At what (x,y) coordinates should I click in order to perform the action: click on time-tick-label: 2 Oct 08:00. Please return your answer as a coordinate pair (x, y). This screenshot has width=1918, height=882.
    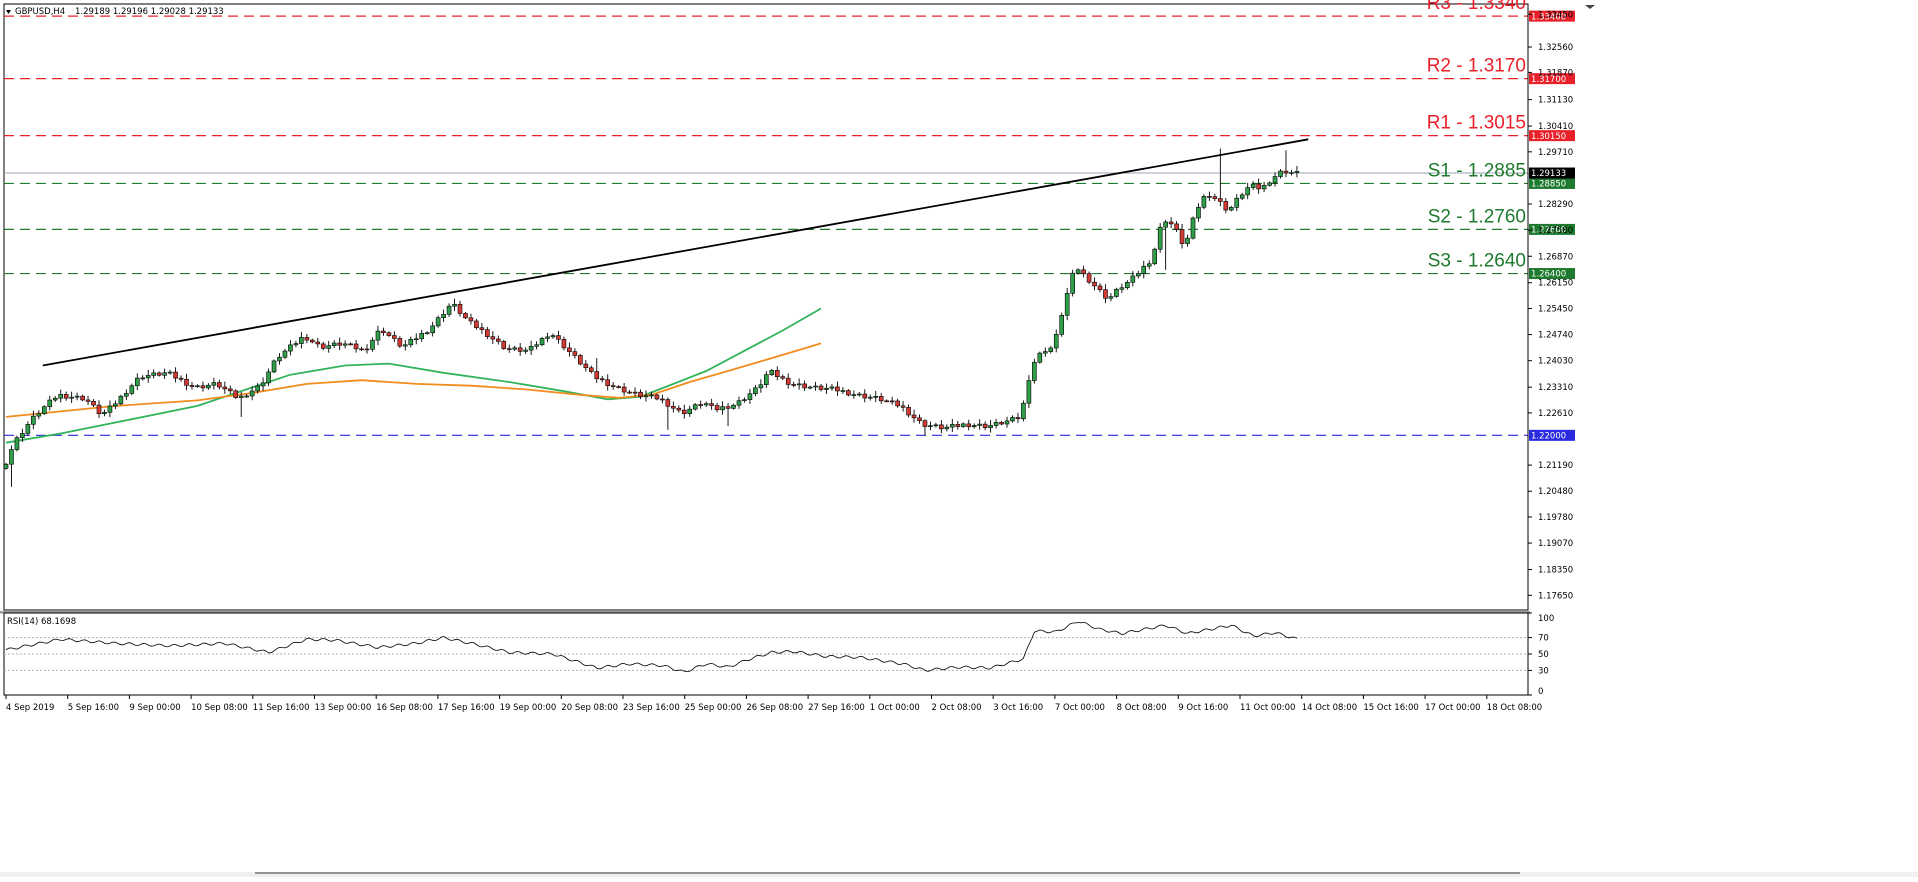
    Looking at the image, I should click on (957, 708).